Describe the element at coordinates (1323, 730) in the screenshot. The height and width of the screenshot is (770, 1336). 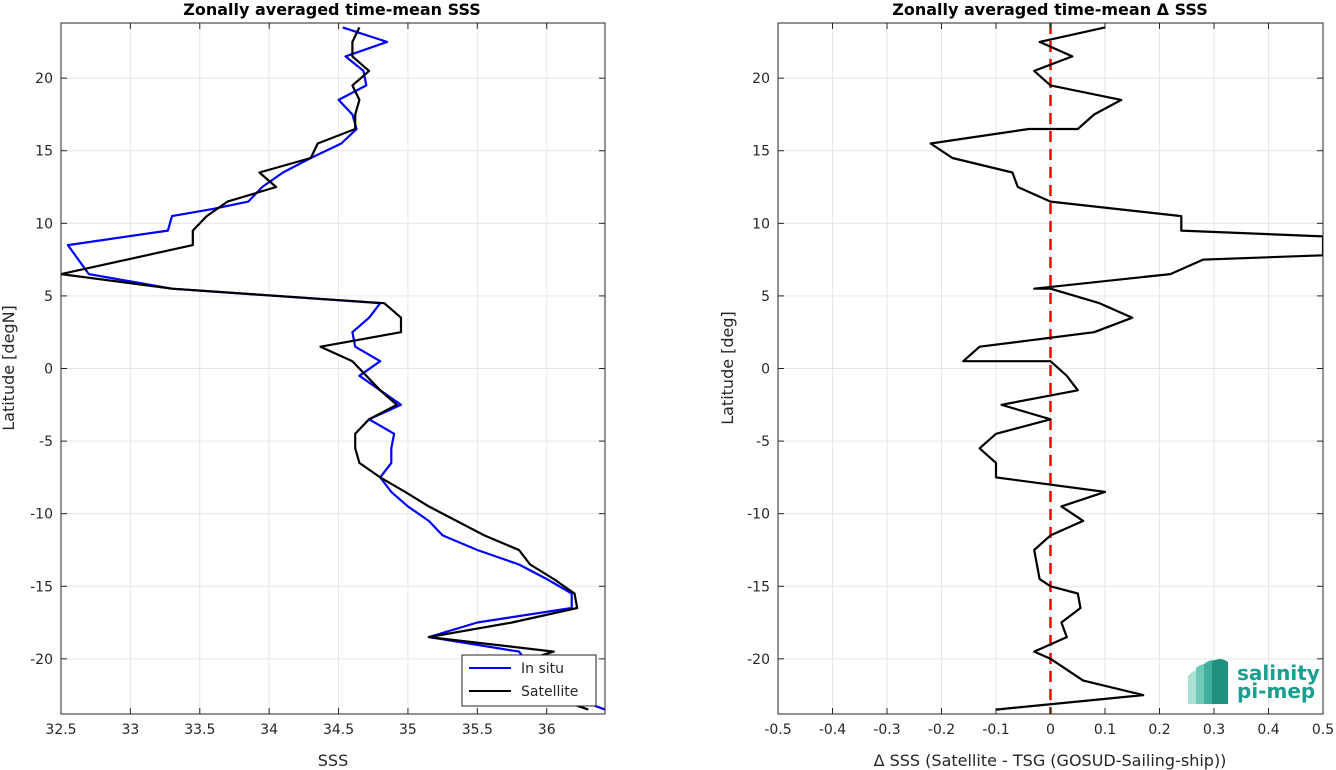
I see `x-tick-label: 0.5` at that location.